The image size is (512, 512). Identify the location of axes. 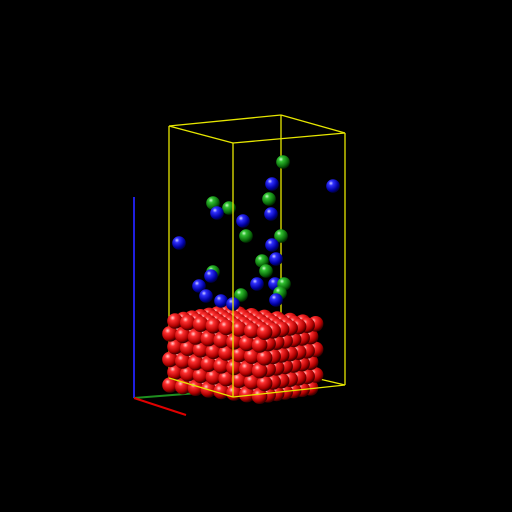
(166, 306).